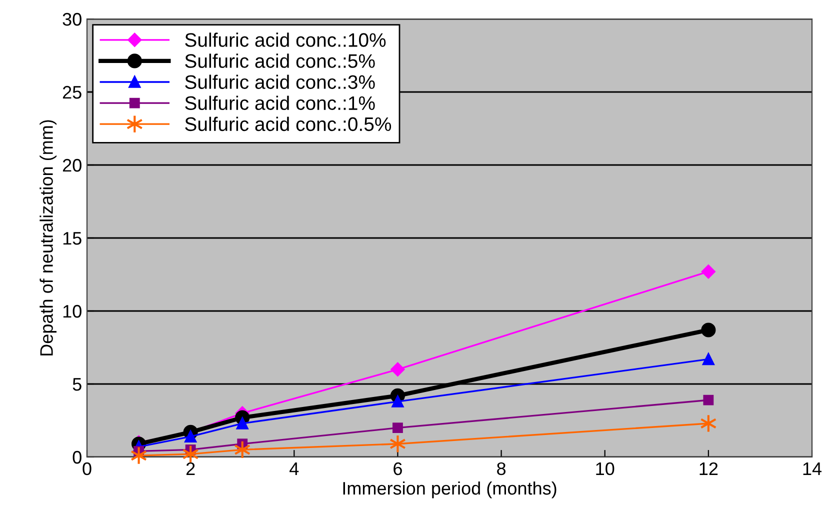 Image resolution: width=827 pixels, height=528 pixels. Describe the element at coordinates (280, 61) in the screenshot. I see `legend-label: Sulfuric acid conc.:5%` at that location.